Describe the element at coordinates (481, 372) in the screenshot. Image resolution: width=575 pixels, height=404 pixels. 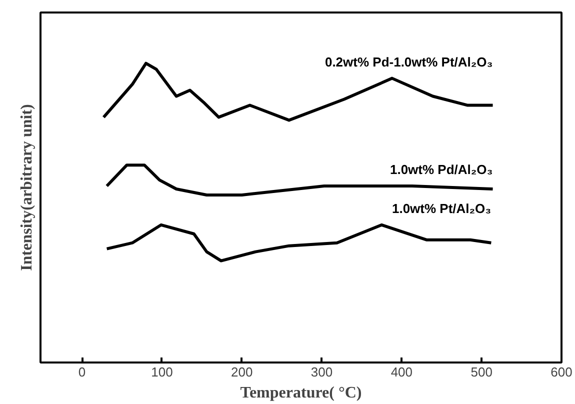
I see `x-tick-label: 500` at that location.